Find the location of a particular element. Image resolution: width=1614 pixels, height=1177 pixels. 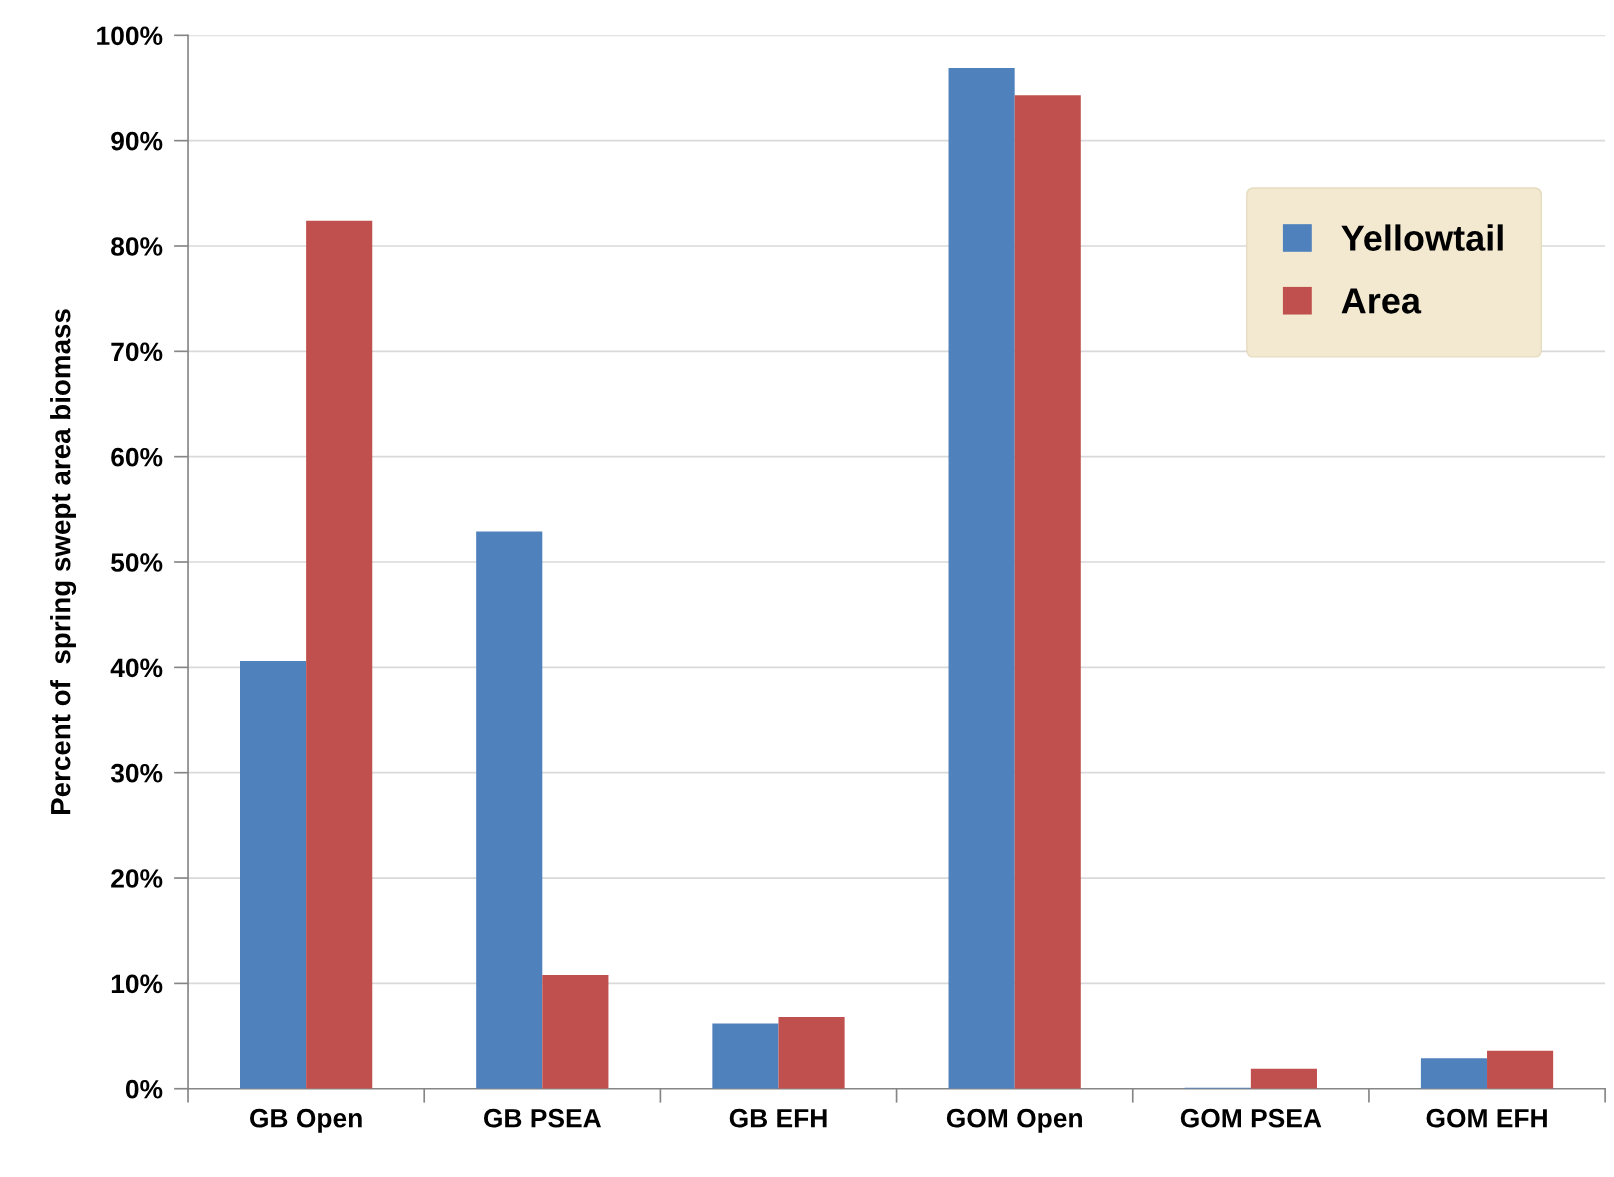

y-tick-label: 50% is located at coordinates (137, 562).